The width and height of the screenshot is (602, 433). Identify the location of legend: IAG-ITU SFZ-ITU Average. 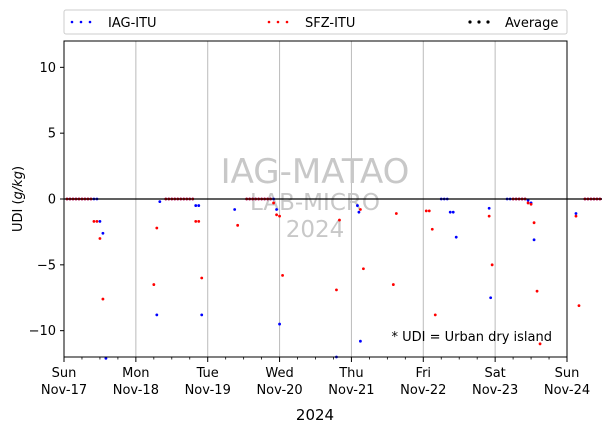
(315, 22).